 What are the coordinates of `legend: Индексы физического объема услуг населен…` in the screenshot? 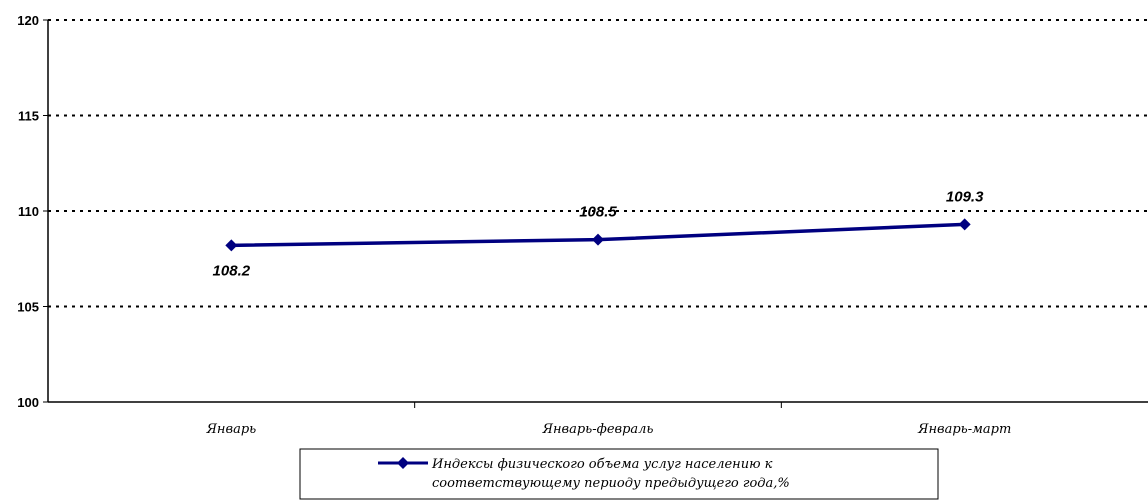 It's located at (619, 474).